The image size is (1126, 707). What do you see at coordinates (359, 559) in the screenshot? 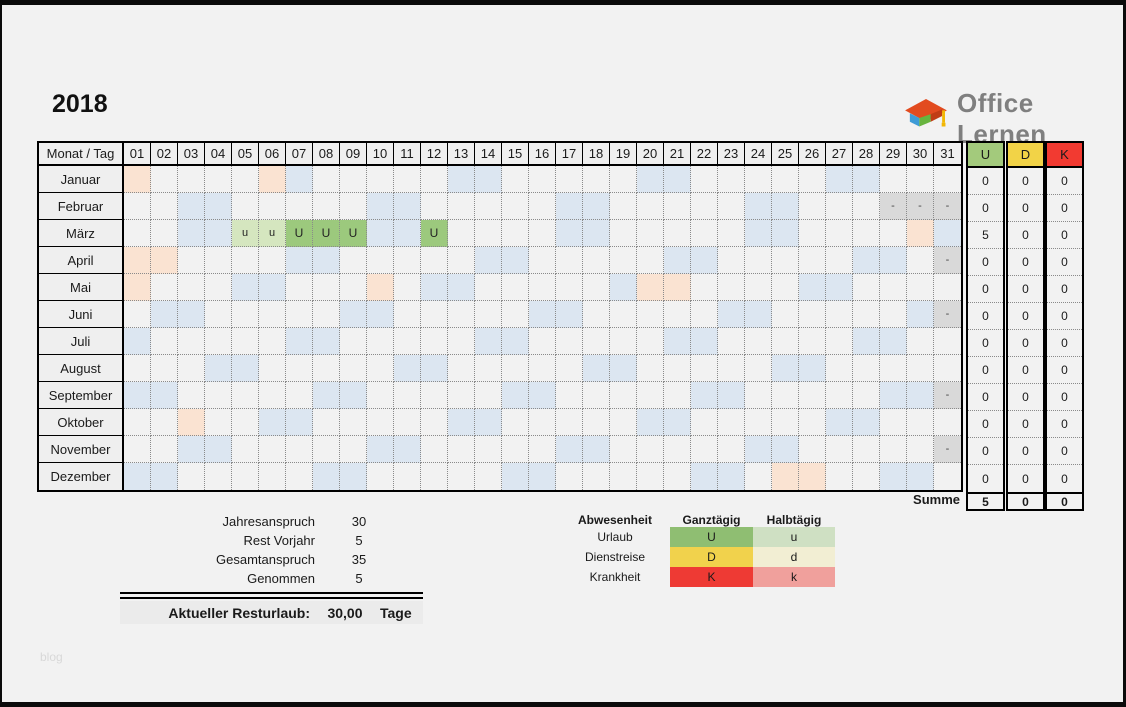
I see `summary-row-value: 35` at bounding box center [359, 559].